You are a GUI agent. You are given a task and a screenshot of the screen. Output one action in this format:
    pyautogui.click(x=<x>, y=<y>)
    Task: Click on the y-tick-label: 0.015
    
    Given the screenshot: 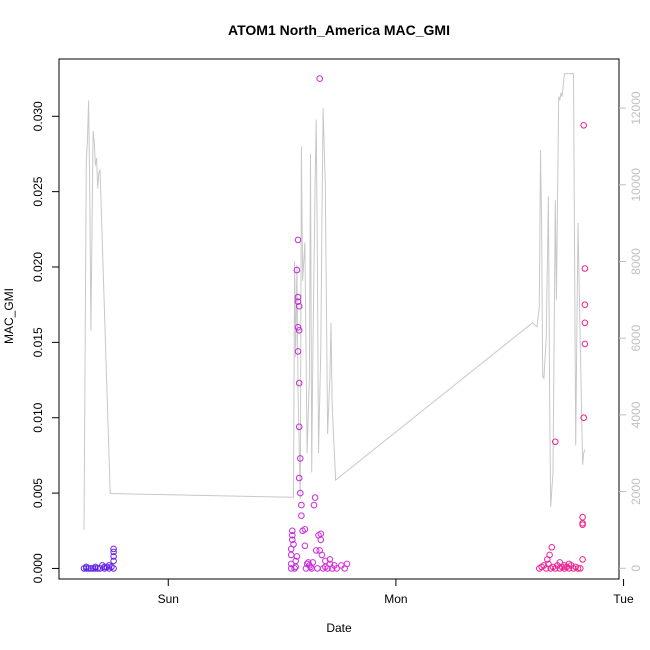 What is the action you would take?
    pyautogui.click(x=38, y=342)
    